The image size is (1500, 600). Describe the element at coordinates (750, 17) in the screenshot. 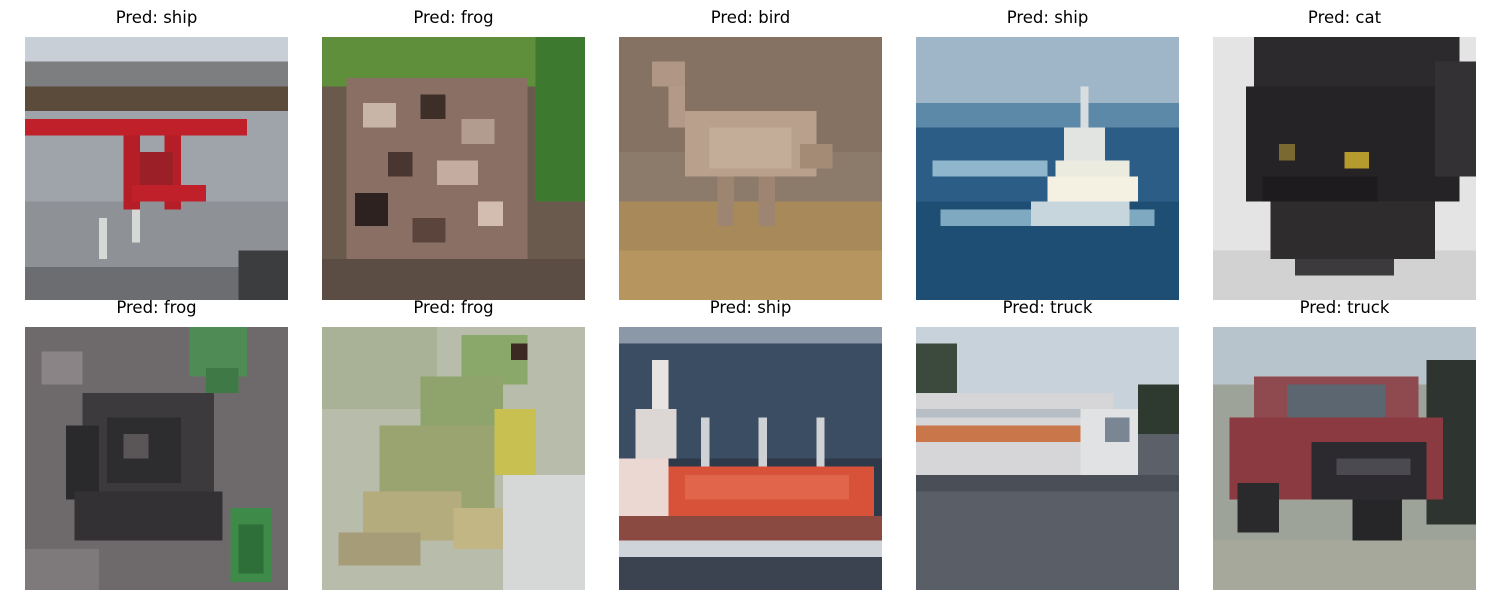

I see `panel-title: Pred: bird` at that location.